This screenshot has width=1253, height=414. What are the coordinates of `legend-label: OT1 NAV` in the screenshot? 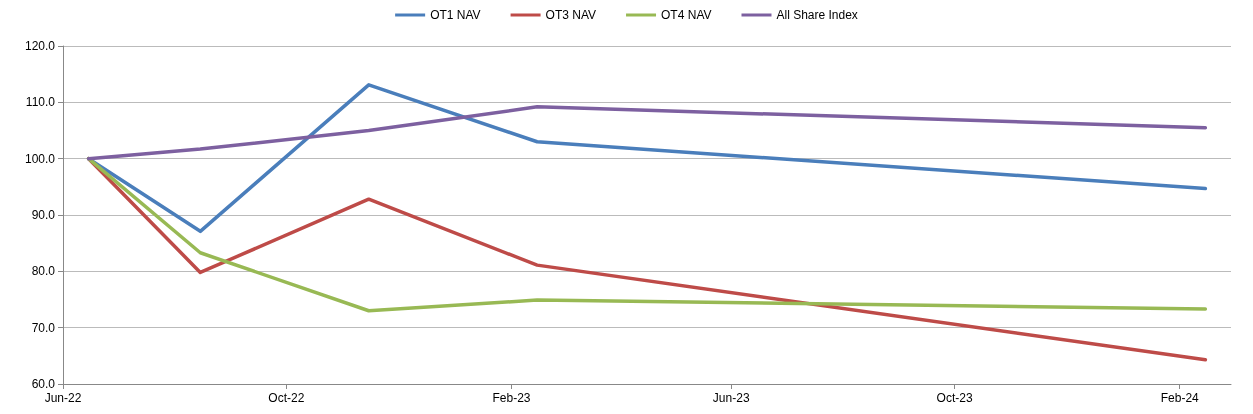 It's located at (455, 15).